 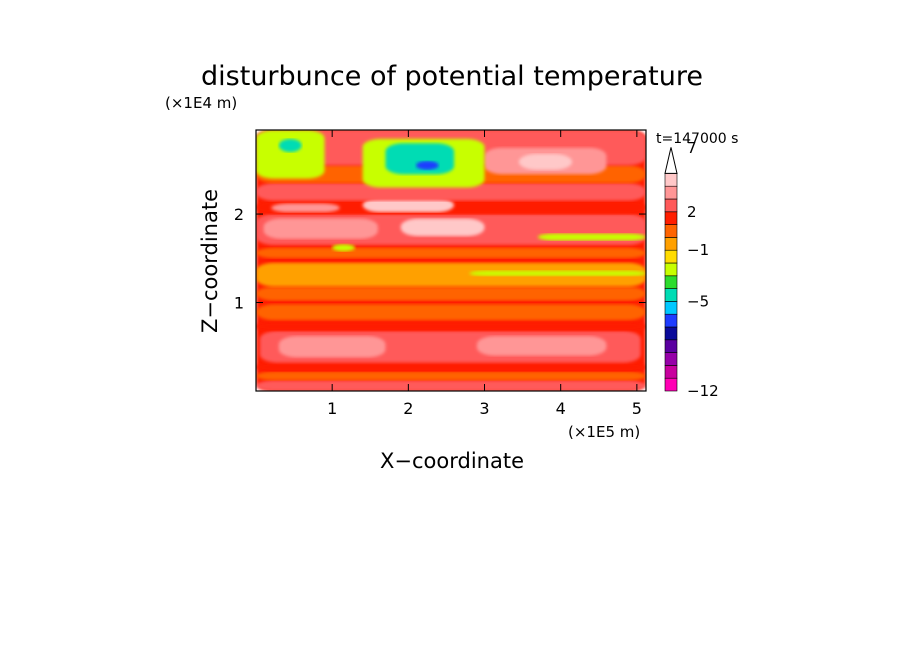 I want to click on y-tick-label: 2, so click(x=239, y=214).